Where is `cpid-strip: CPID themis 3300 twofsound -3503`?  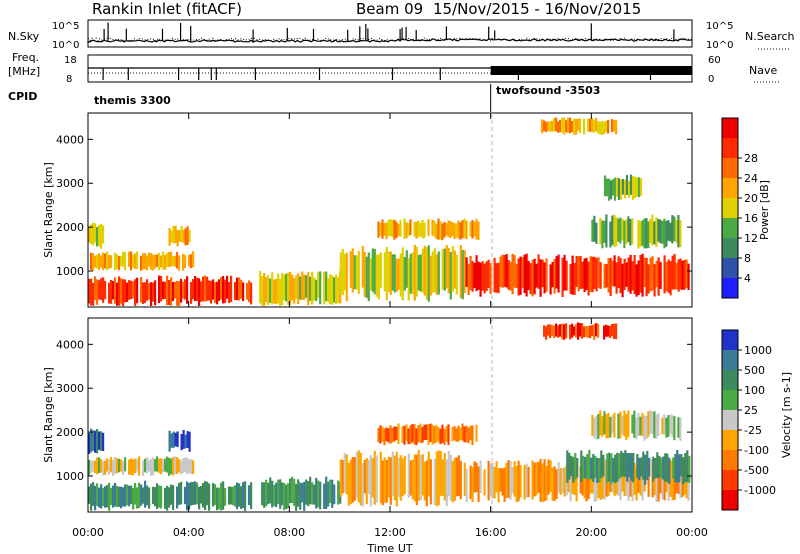 cpid-strip: CPID themis 3300 twofsound -3503 is located at coordinates (304, 98).